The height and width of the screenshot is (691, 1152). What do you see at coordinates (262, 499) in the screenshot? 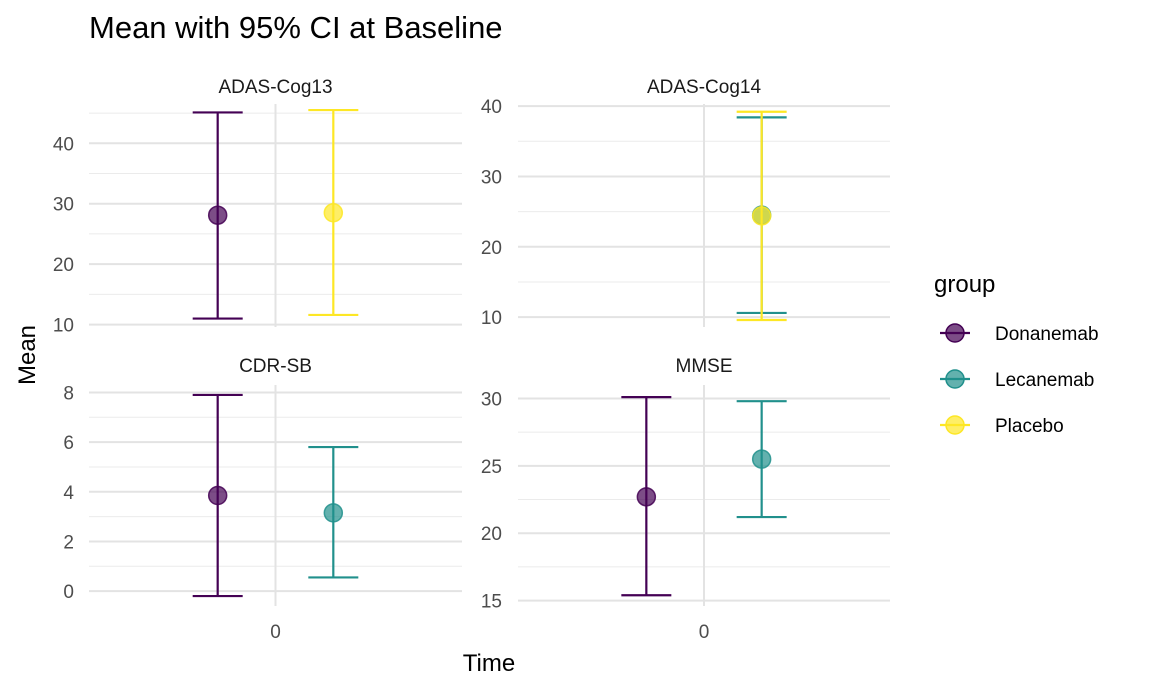
I see `facet-panel-cdr-sb: 0 2 4 6 8 CDR-SB 0` at bounding box center [262, 499].